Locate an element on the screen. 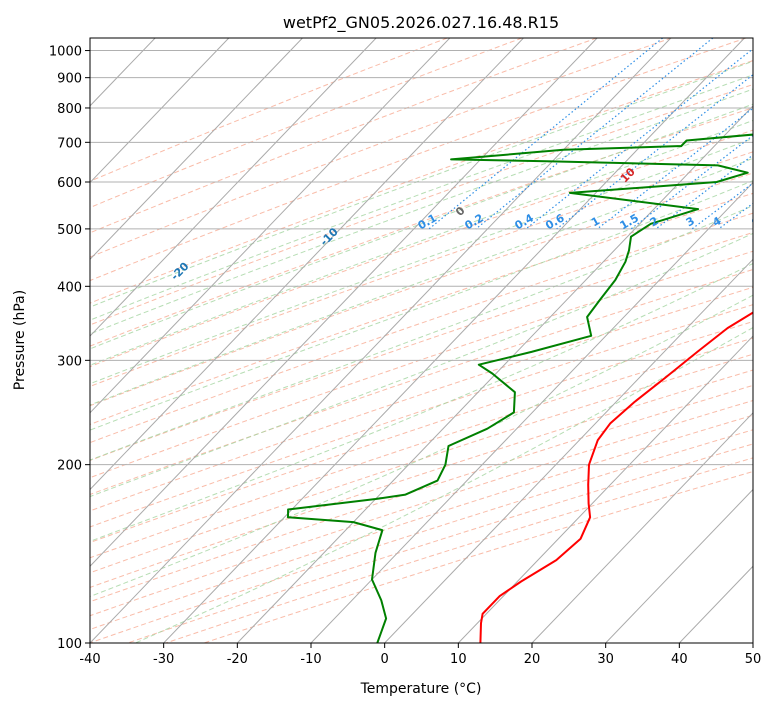 The height and width of the screenshot is (713, 775). x-tick-label: 10 is located at coordinates (458, 659).